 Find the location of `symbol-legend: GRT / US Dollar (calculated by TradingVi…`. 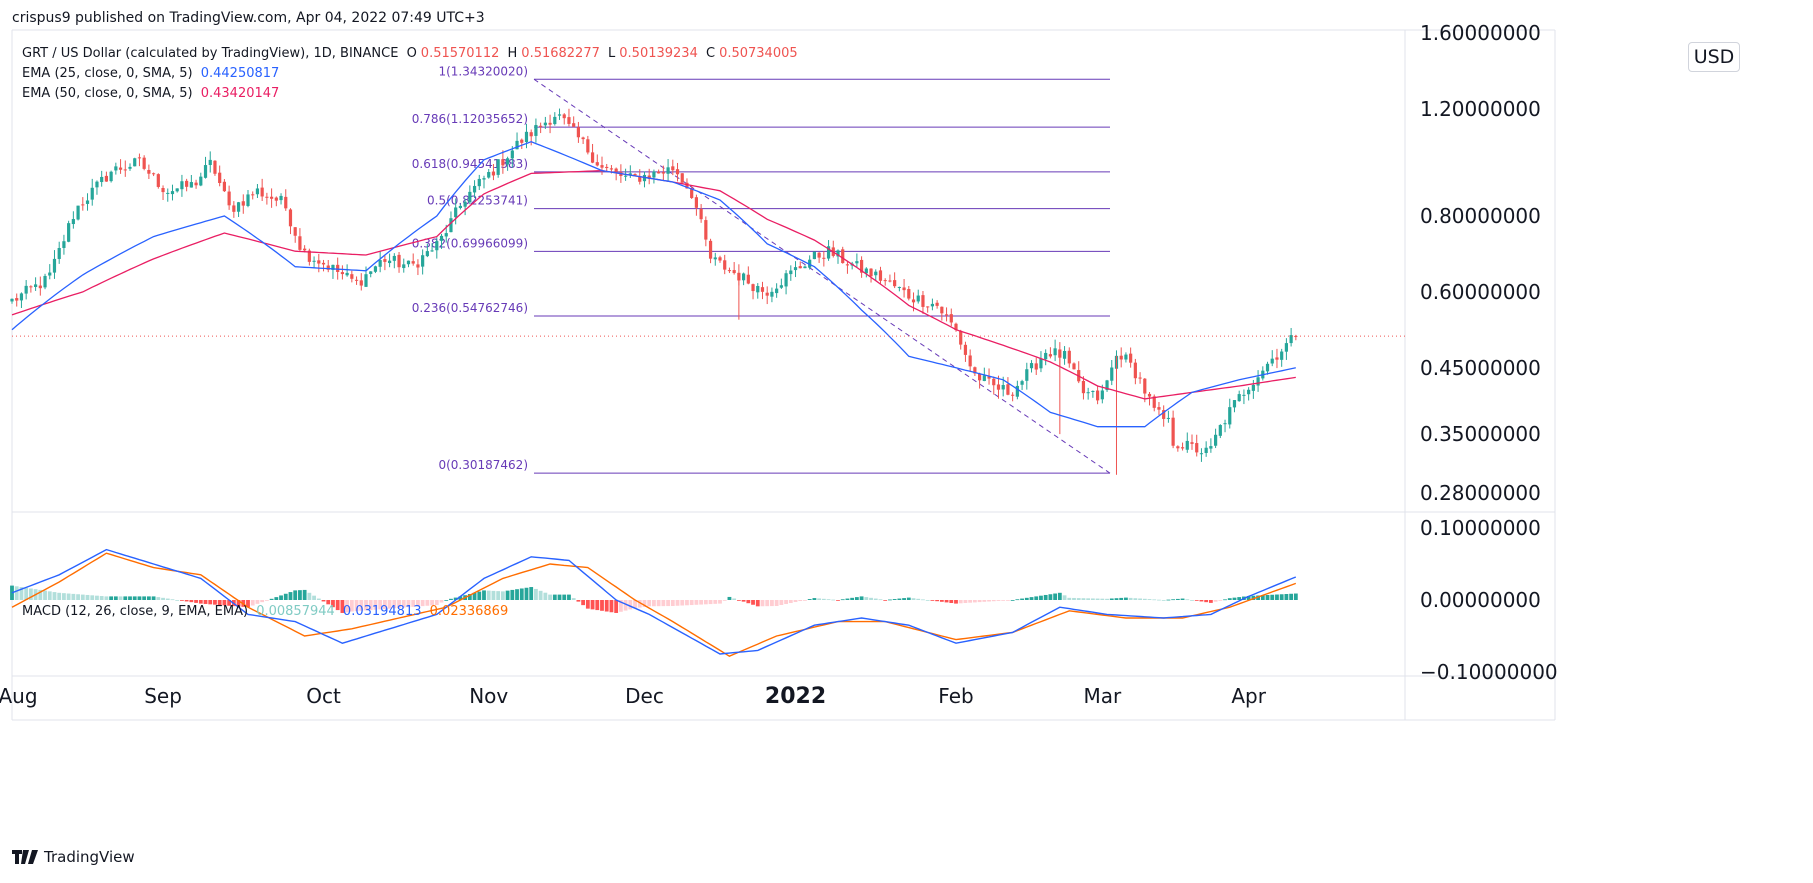

symbol-legend: GRT / US Dollar (calculated by TradingVi… is located at coordinates (412, 53).